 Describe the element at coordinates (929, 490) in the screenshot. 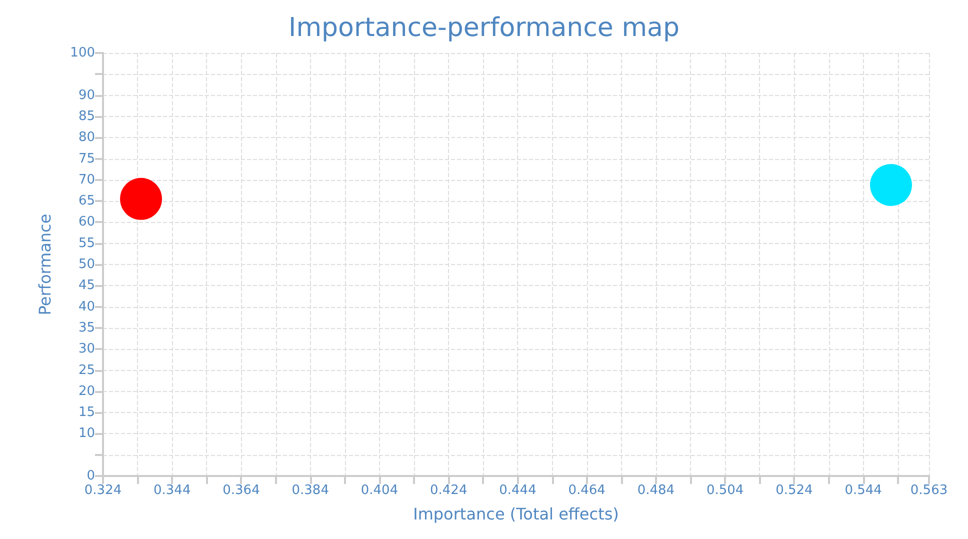

I see `x-tick-label: 0.563` at that location.